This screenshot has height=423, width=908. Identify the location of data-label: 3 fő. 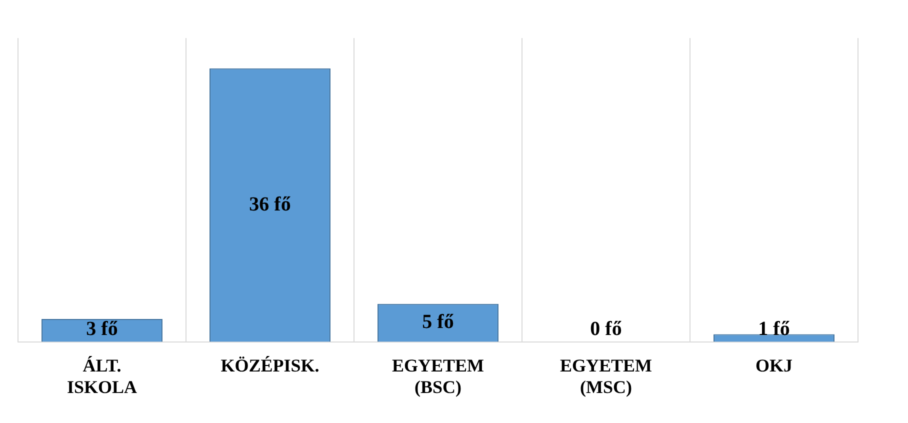
(102, 329).